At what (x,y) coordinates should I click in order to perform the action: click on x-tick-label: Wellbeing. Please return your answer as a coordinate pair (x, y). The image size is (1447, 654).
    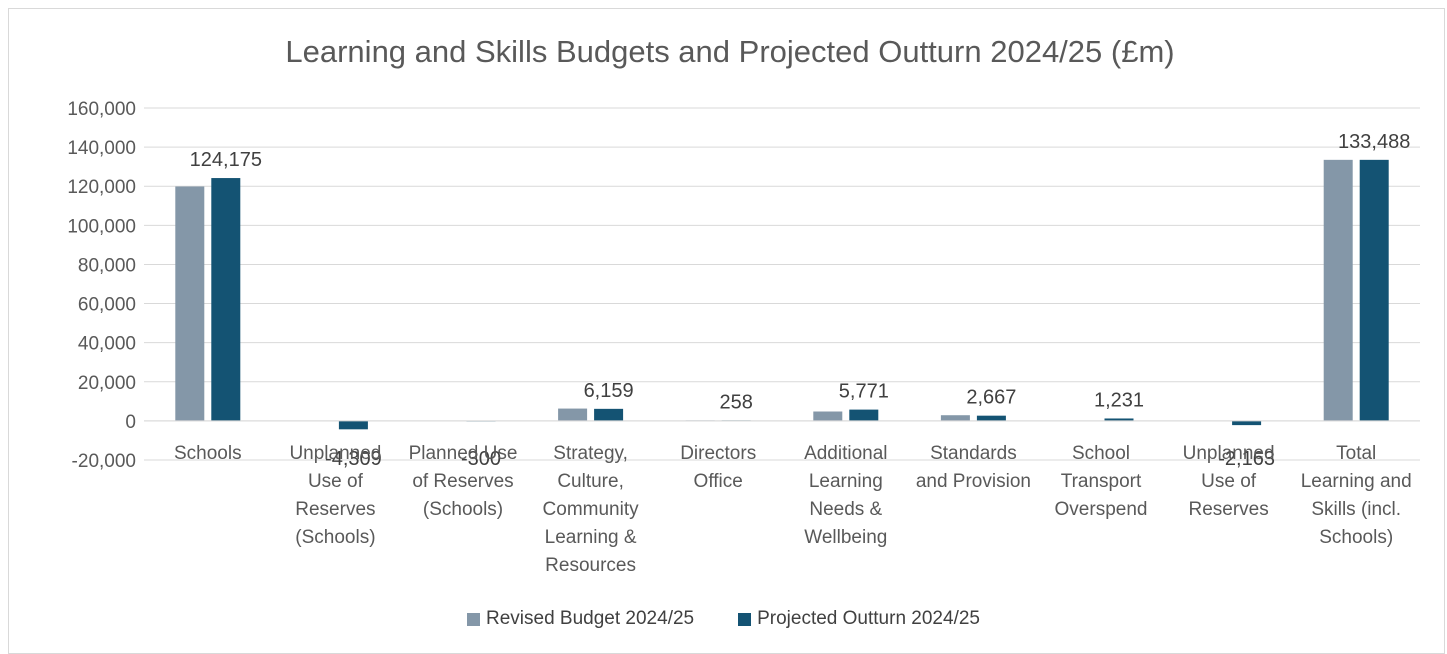
    Looking at the image, I should click on (845, 537).